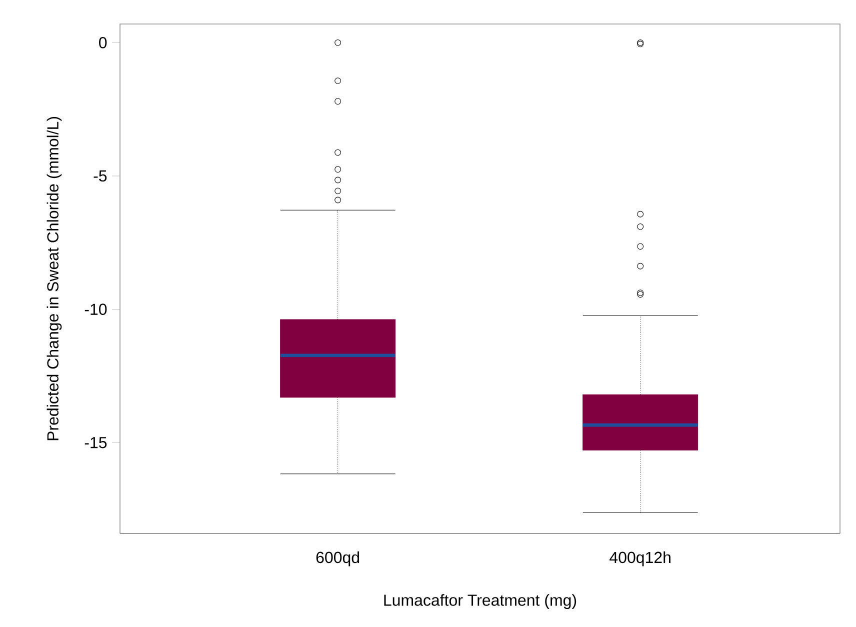  What do you see at coordinates (103, 42) in the screenshot?
I see `y-tick-label: 0` at bounding box center [103, 42].